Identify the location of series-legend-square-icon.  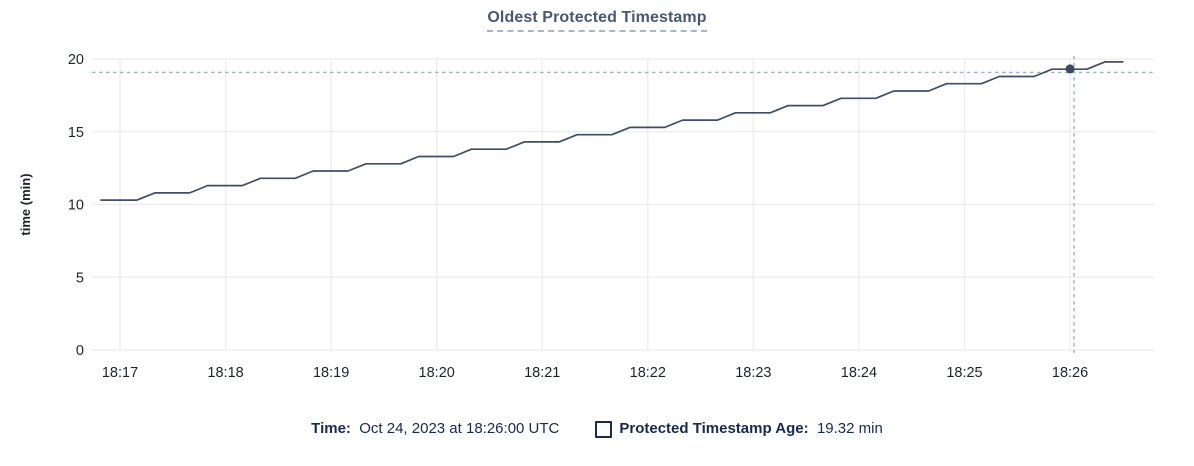
(604, 429).